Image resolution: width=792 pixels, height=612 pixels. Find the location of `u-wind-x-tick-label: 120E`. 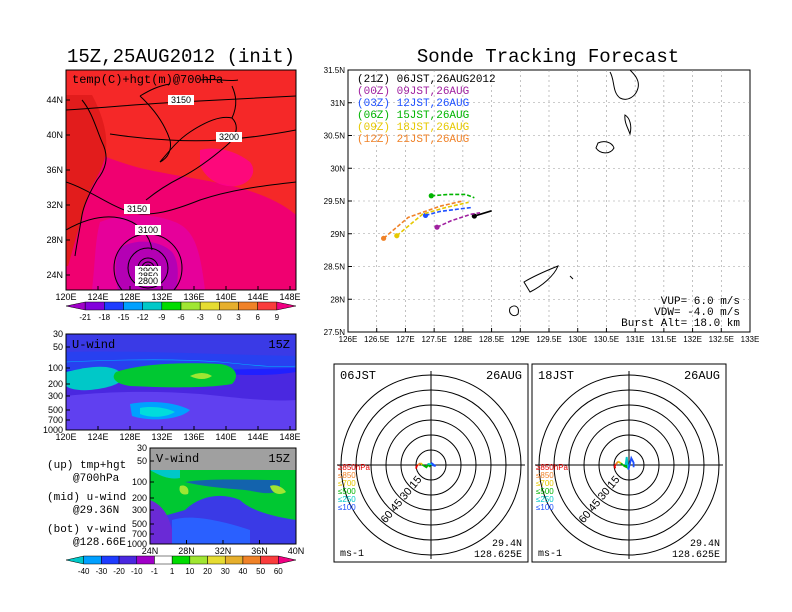

u-wind-x-tick-label: 120E is located at coordinates (65, 437).